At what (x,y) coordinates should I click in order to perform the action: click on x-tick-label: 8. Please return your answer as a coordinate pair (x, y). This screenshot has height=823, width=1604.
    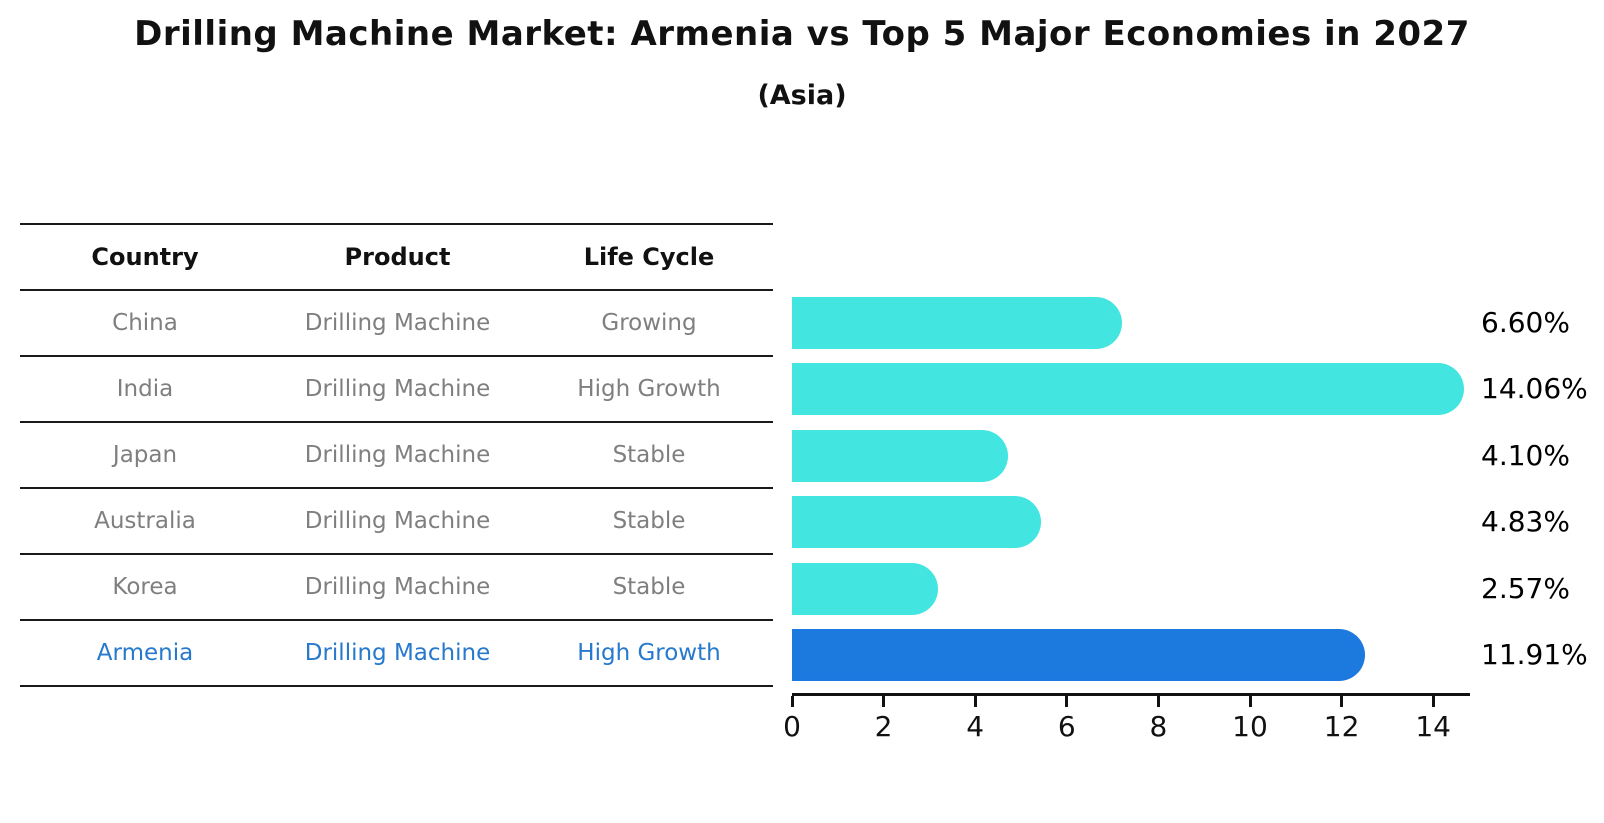
    Looking at the image, I should click on (1158, 726).